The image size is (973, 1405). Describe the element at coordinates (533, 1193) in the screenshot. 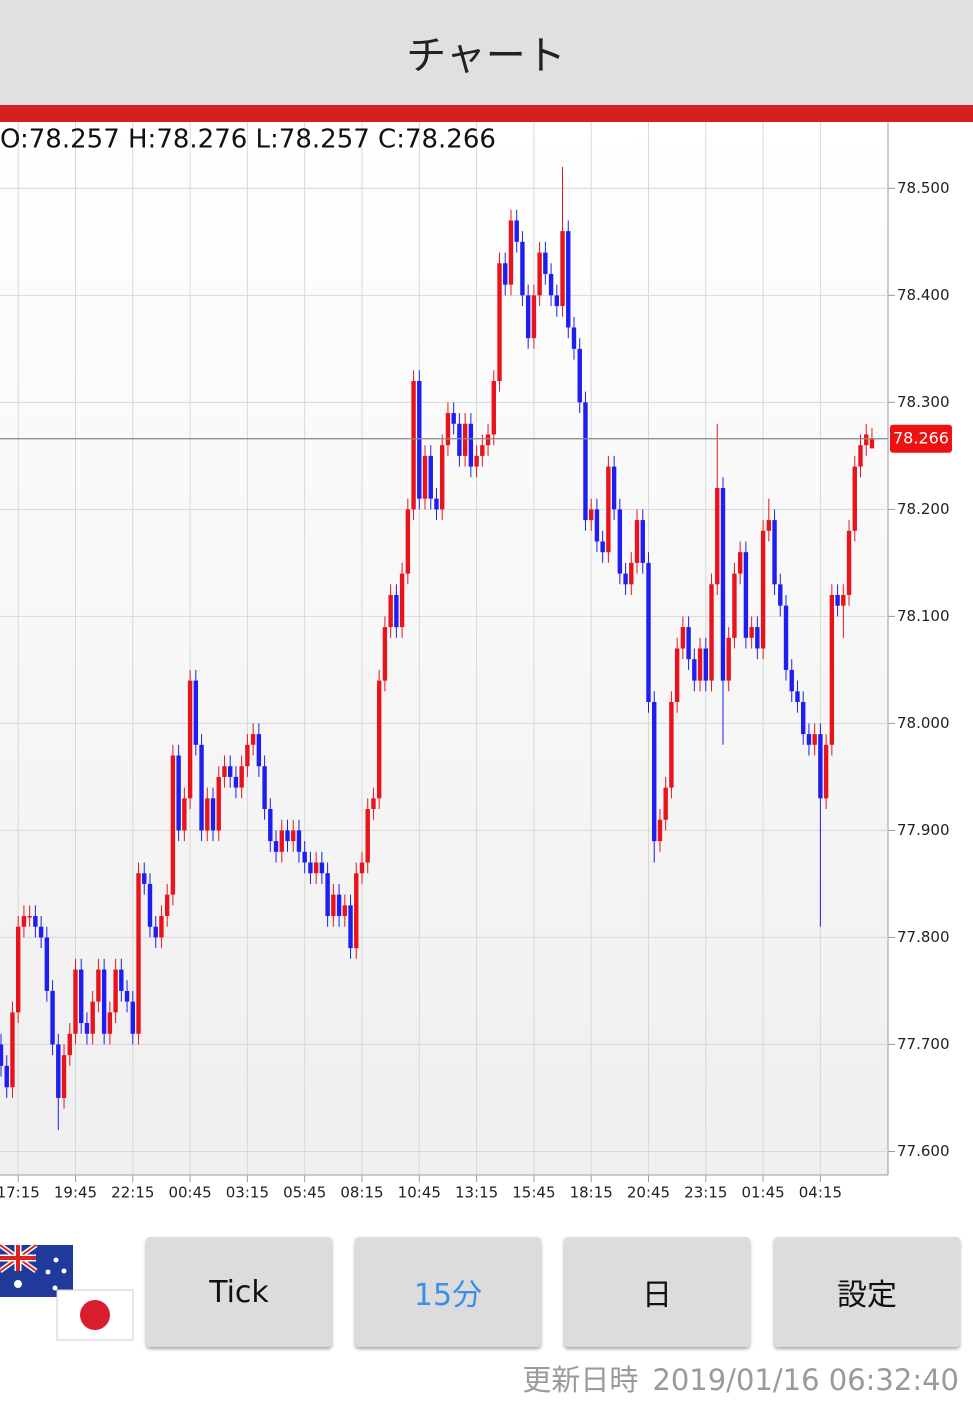

I see `x-tick-label: 15:45` at that location.